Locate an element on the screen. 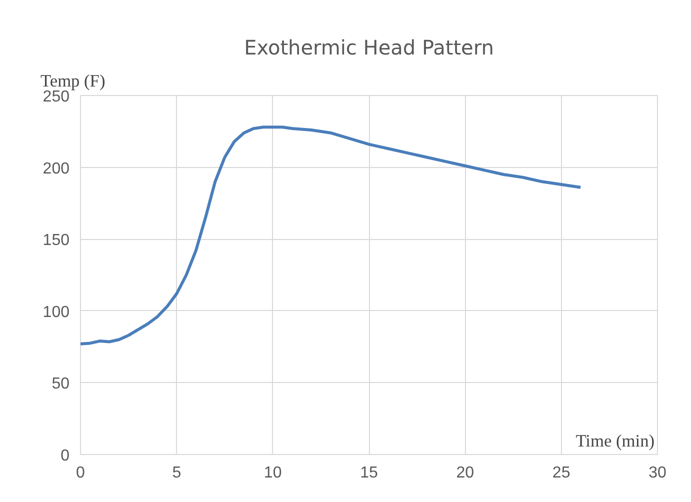  x-tick-label: 0 is located at coordinates (81, 473).